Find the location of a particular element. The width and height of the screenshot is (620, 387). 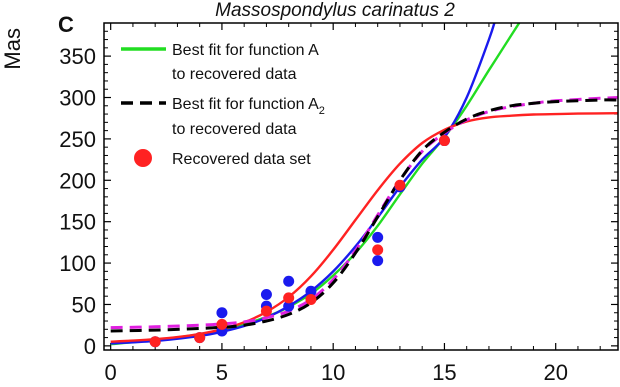

y-tick-label: 100 is located at coordinates (77, 263).